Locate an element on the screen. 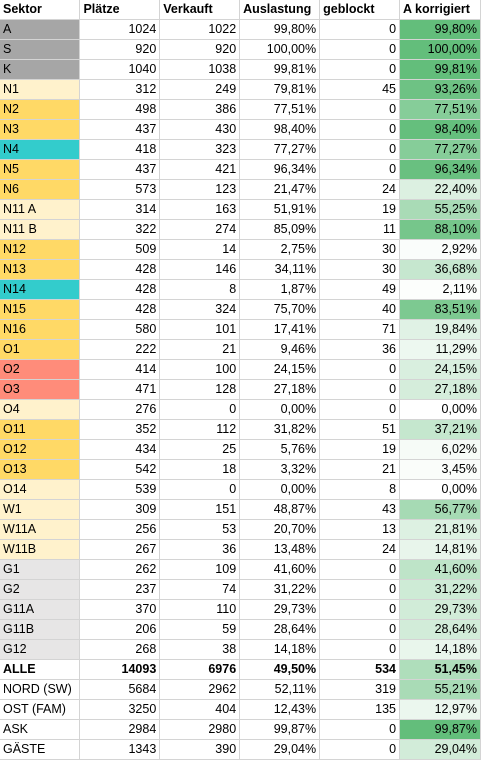 The image size is (481, 760). utilization-cell: 48,87% is located at coordinates (280, 509).